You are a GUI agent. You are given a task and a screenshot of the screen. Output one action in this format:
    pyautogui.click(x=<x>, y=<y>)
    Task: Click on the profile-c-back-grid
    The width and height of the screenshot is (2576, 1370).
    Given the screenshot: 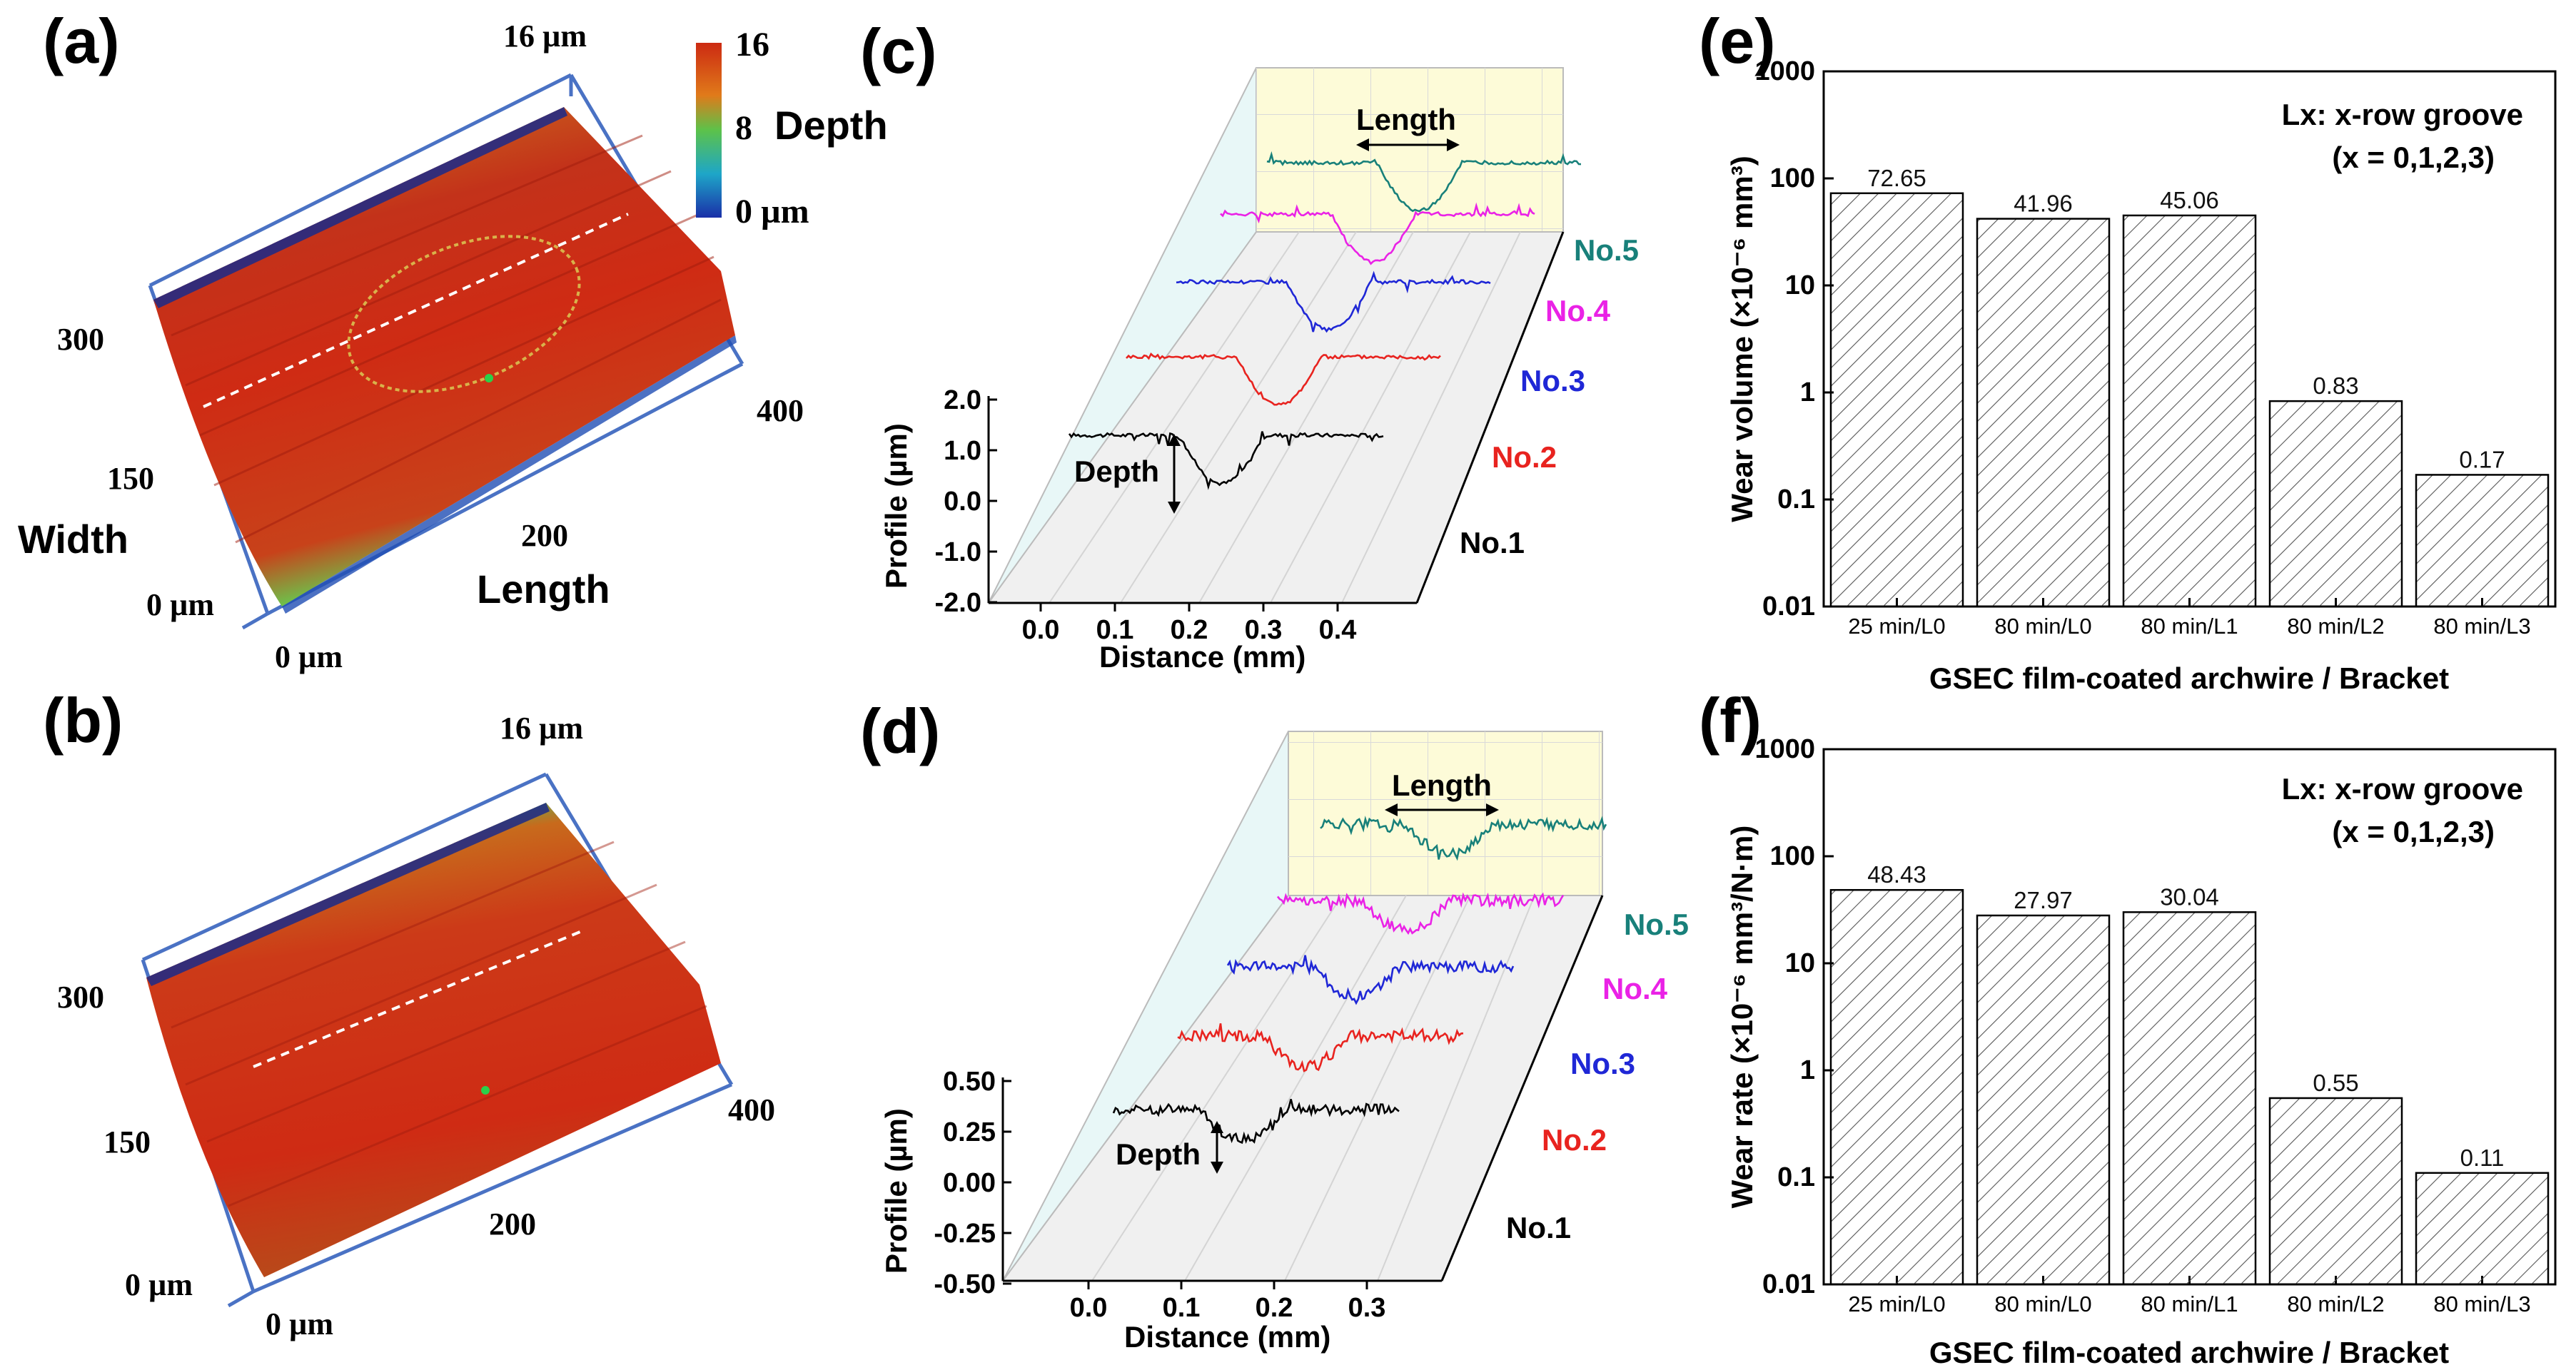 What is the action you would take?
    pyautogui.click(x=1409, y=150)
    